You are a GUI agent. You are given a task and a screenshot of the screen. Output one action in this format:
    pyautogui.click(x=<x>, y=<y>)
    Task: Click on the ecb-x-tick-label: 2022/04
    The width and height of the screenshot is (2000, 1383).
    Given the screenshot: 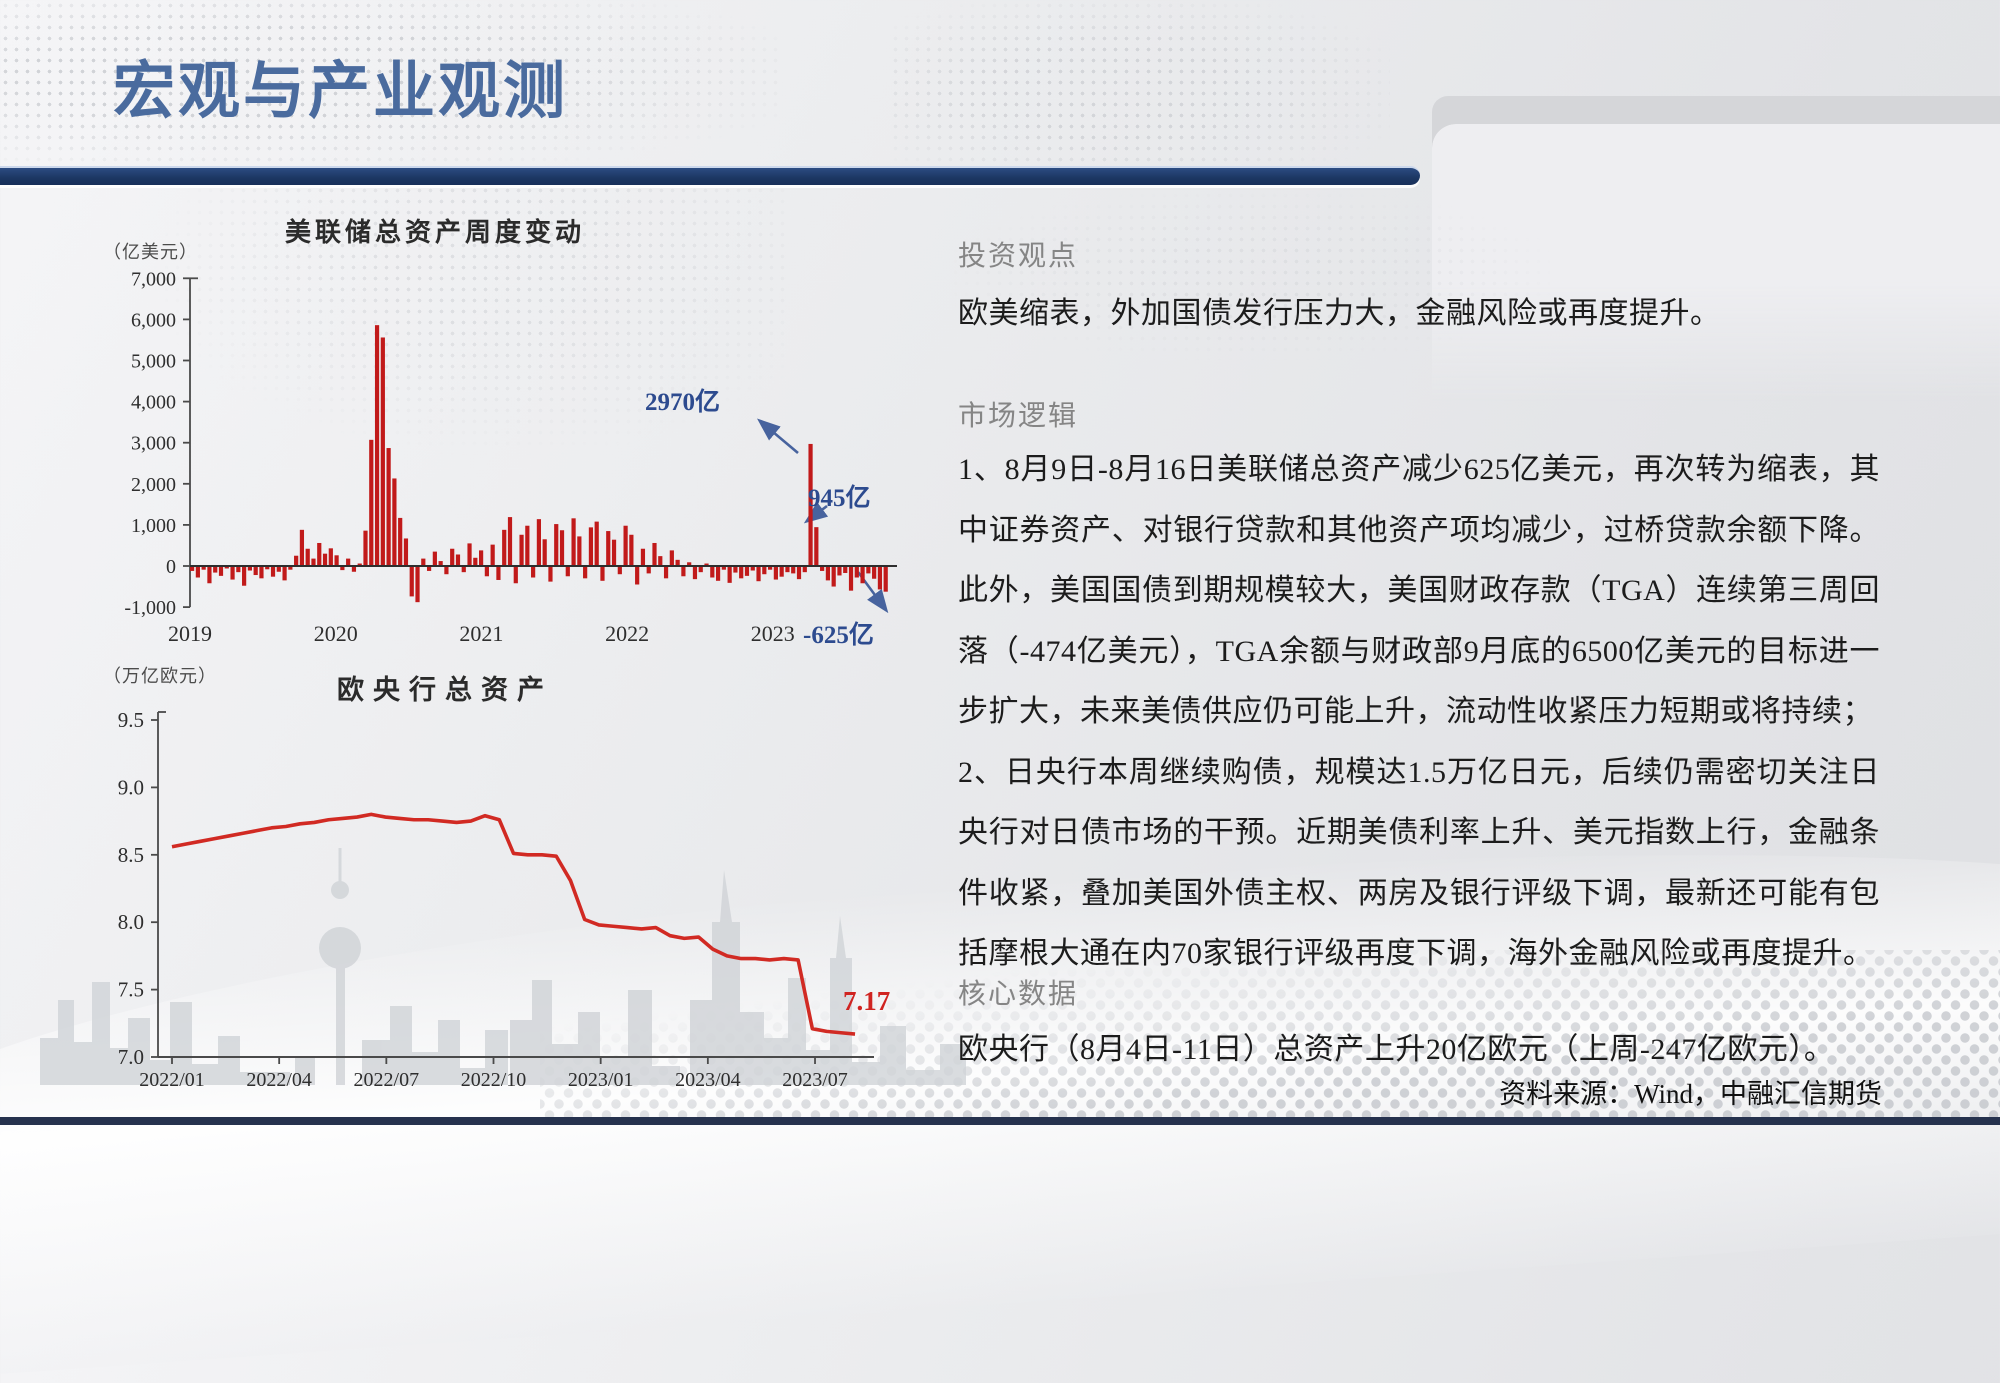 What is the action you would take?
    pyautogui.click(x=279, y=1080)
    